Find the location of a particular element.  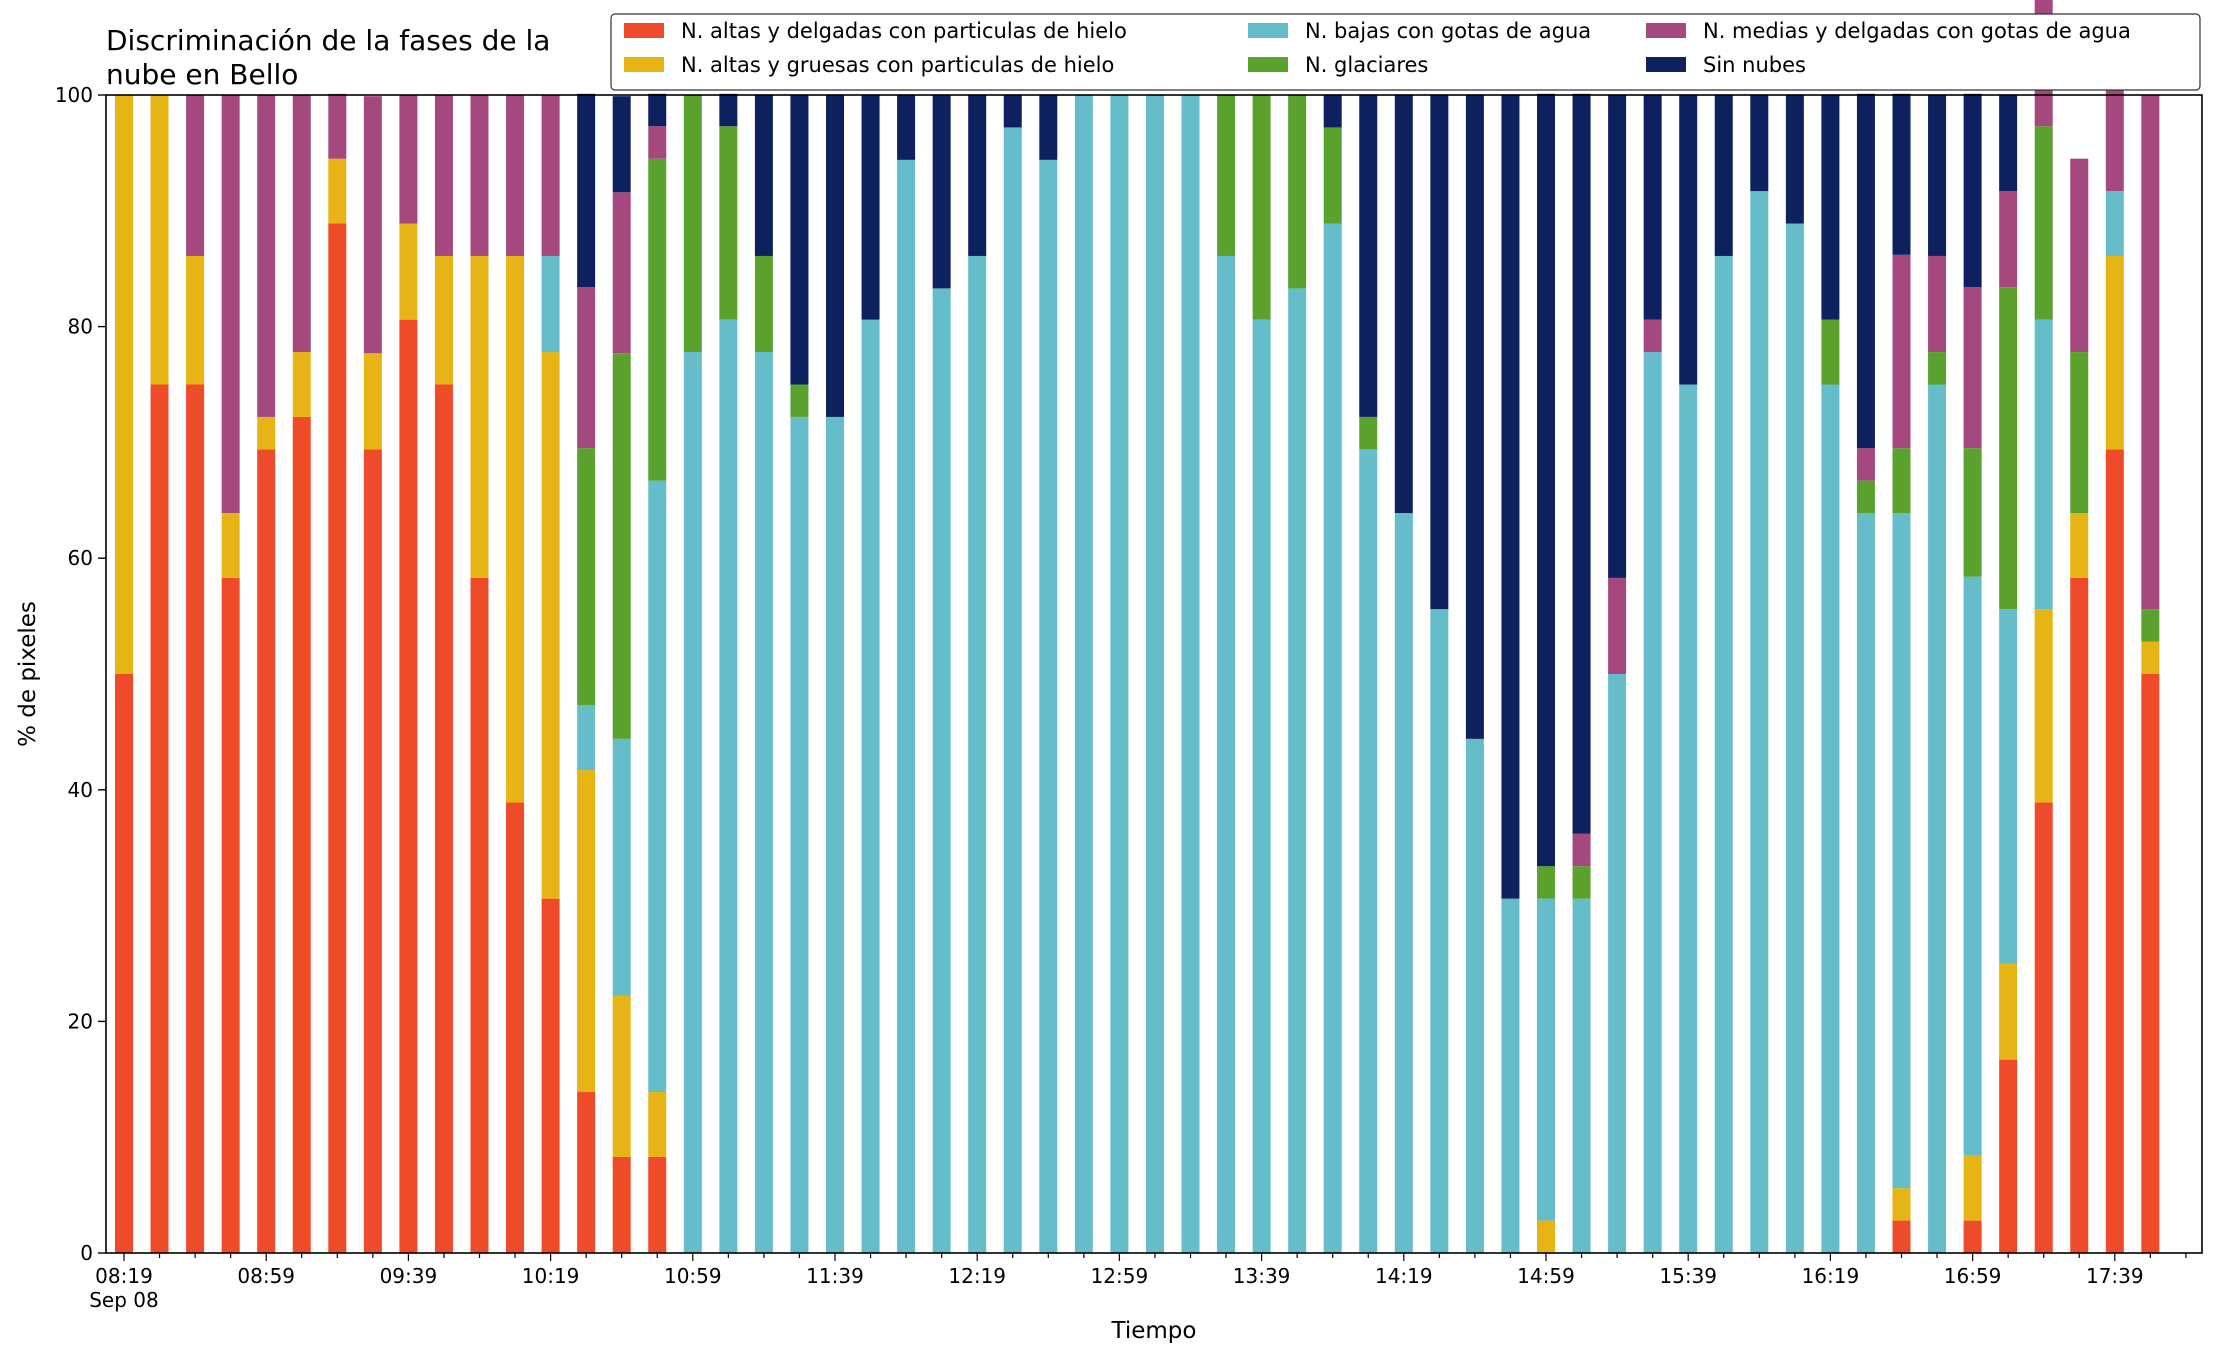

chart-title-line: nube en Bello is located at coordinates (202, 74).